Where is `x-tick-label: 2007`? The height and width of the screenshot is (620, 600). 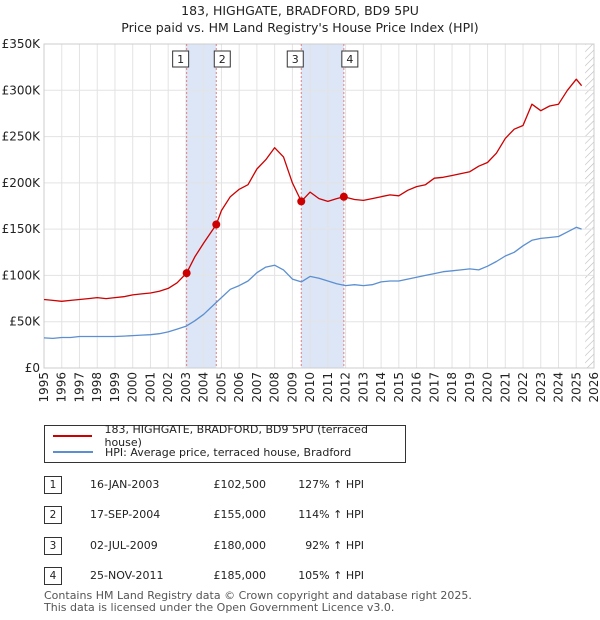
x-tick-label: 2007 is located at coordinates (257, 387).